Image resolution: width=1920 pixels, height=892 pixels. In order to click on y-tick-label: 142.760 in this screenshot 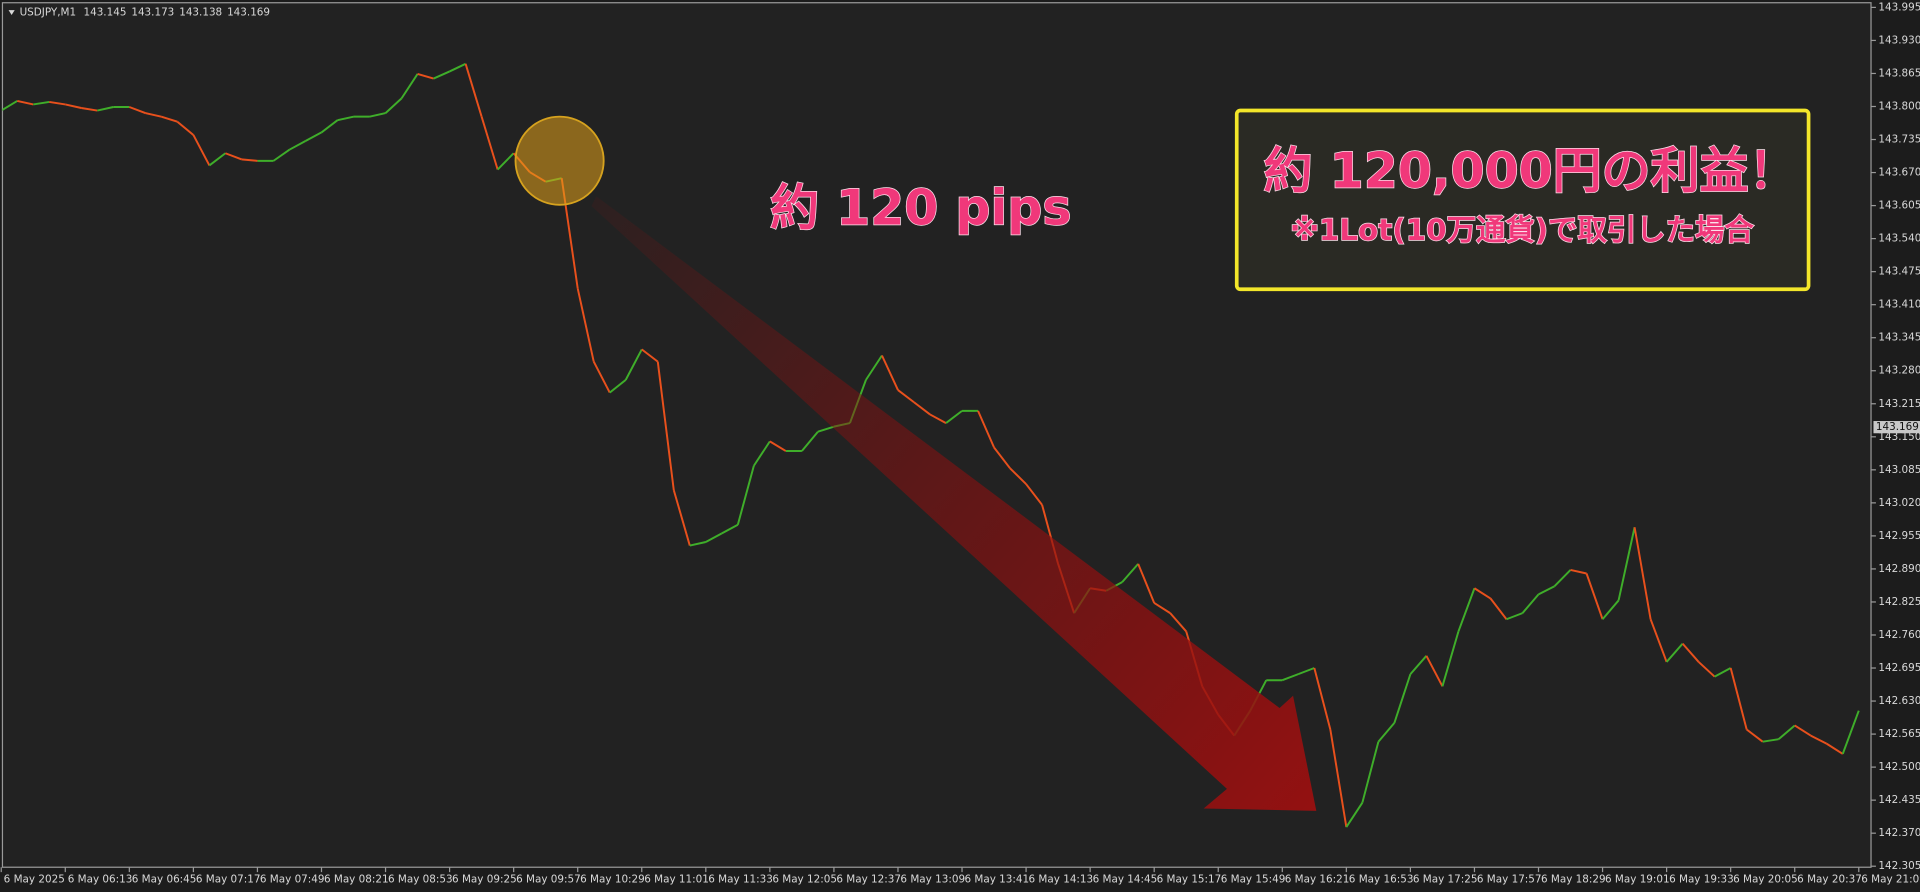, I will do `click(1899, 635)`.